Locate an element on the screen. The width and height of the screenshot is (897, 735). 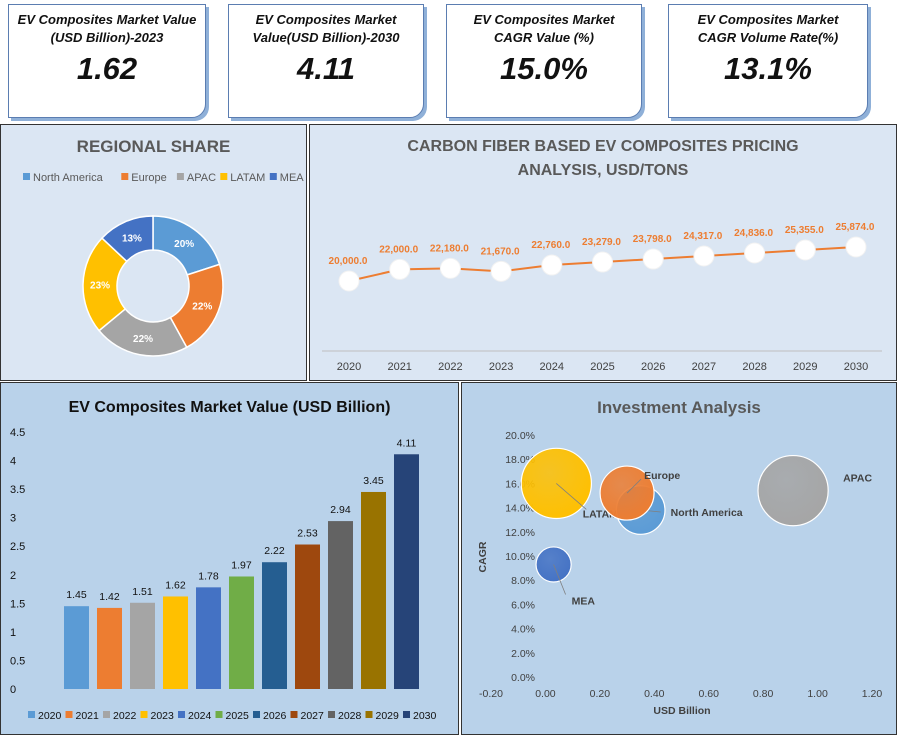
x-tick-label: 2022 is located at coordinates (450, 367).